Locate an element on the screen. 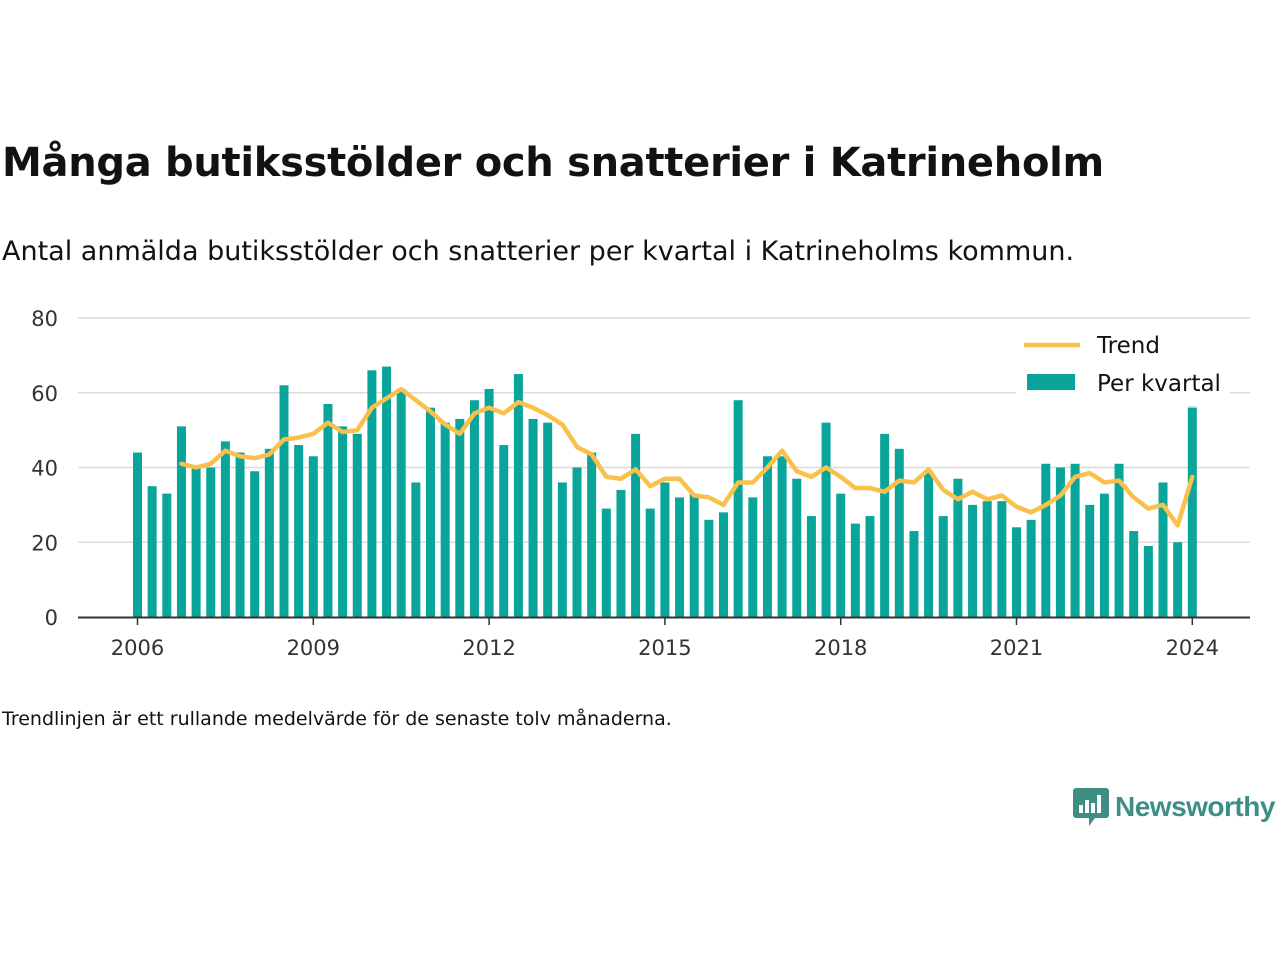 This screenshot has width=1280, height=960. x-tick-label: 2018 is located at coordinates (840, 648).